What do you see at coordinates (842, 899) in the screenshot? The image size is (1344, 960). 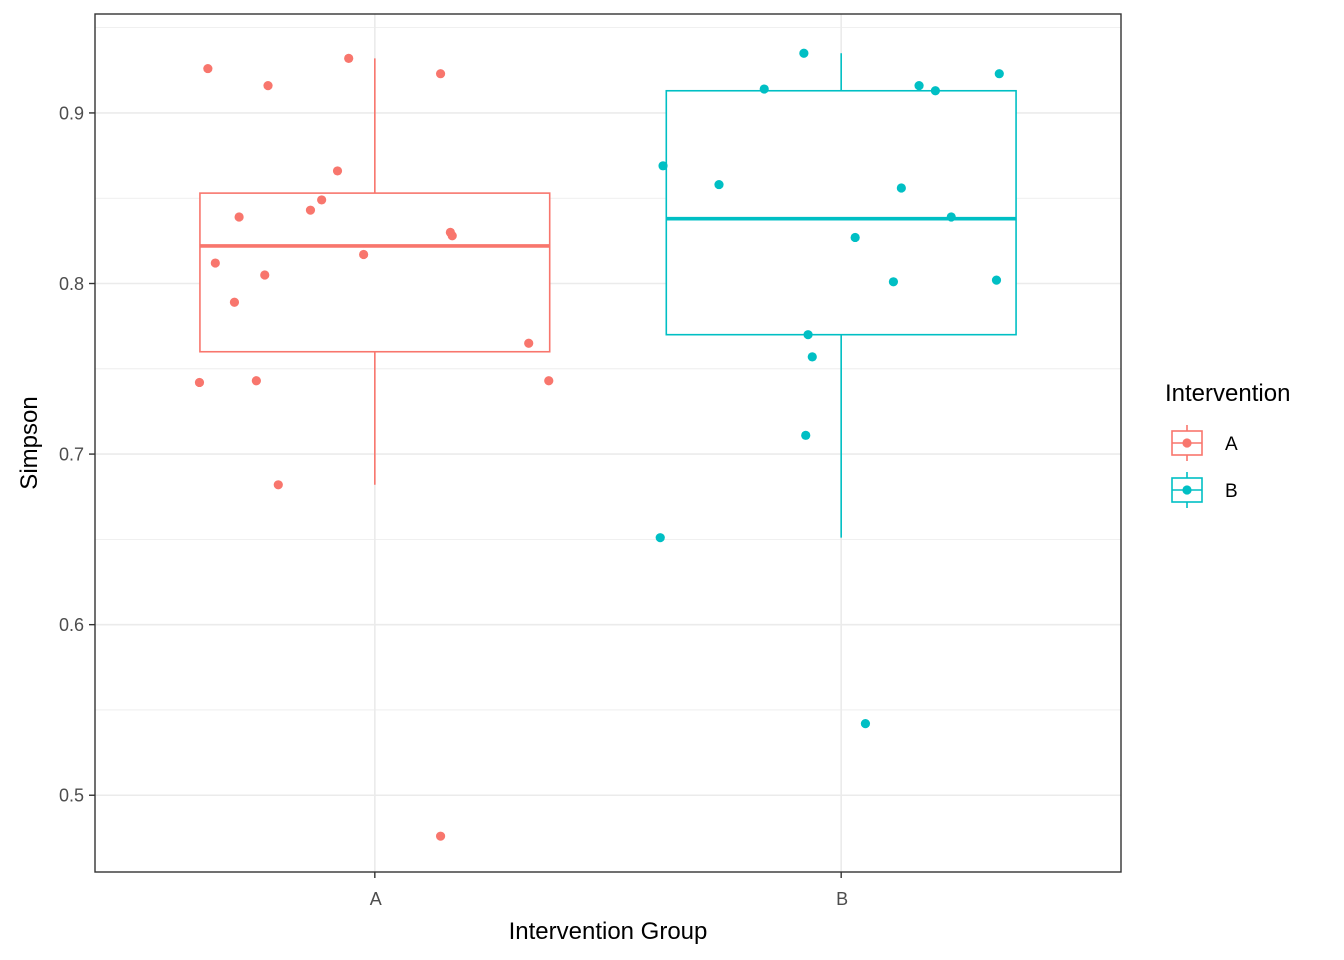 I see `x-tick-label: B` at bounding box center [842, 899].